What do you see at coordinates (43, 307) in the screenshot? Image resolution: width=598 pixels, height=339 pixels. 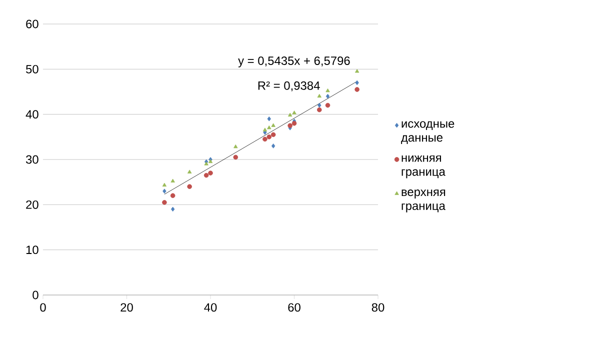 I see `x-tick-label: 0` at bounding box center [43, 307].